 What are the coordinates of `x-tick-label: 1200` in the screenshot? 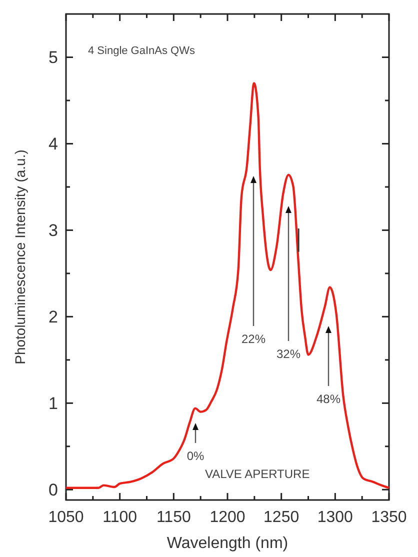 It's located at (228, 517).